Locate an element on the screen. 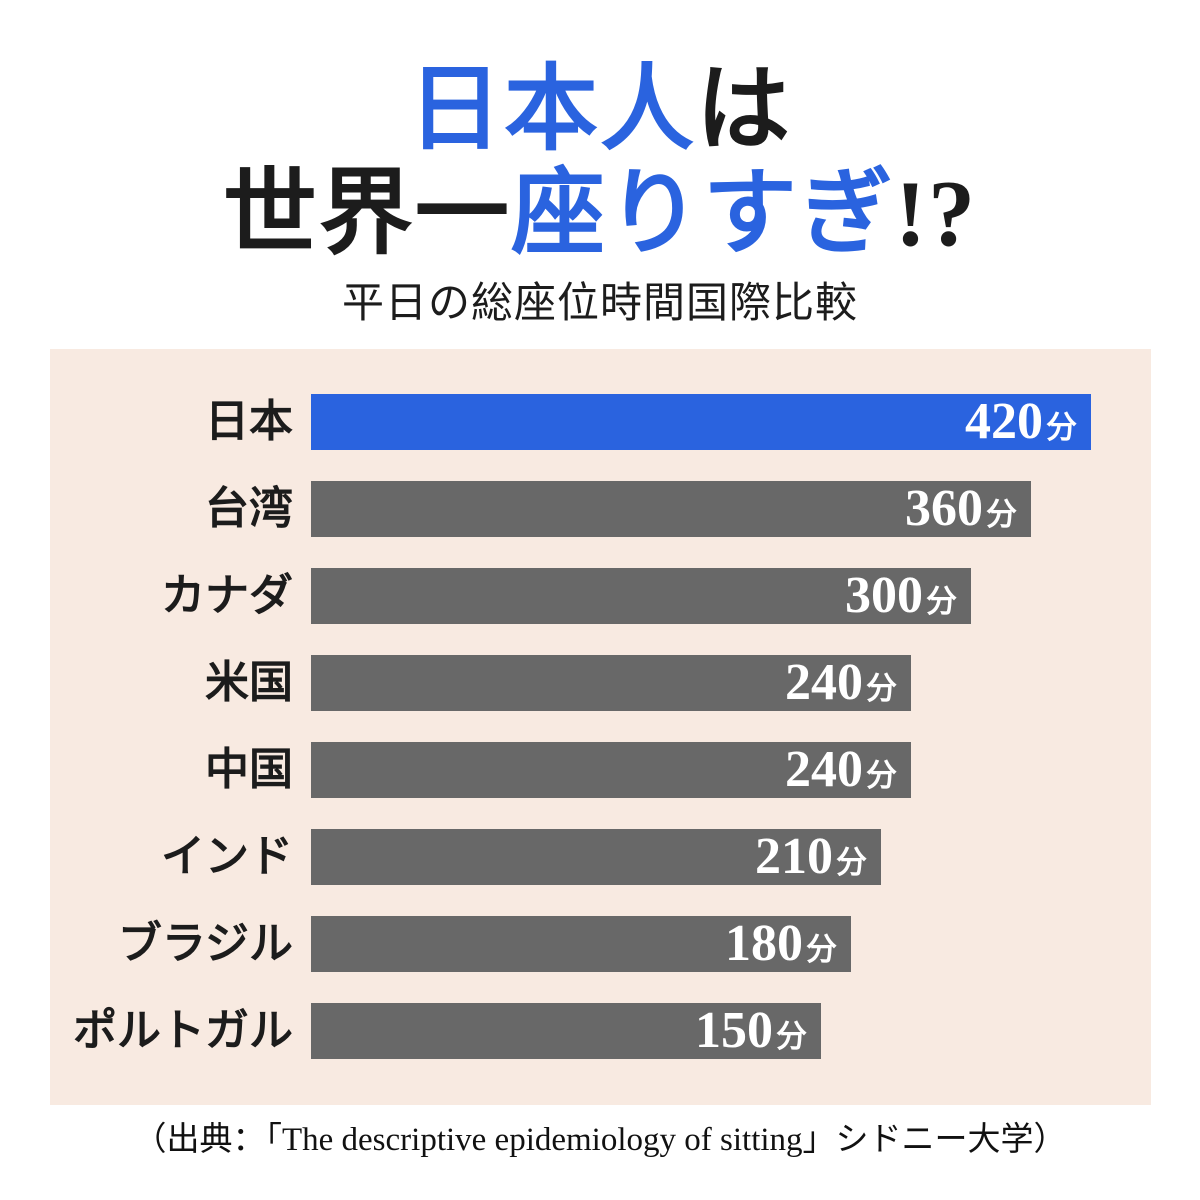 This screenshot has height=1200, width=1200. title-emphasis-sitting-too-much: 座りすぎ is located at coordinates (702, 214).